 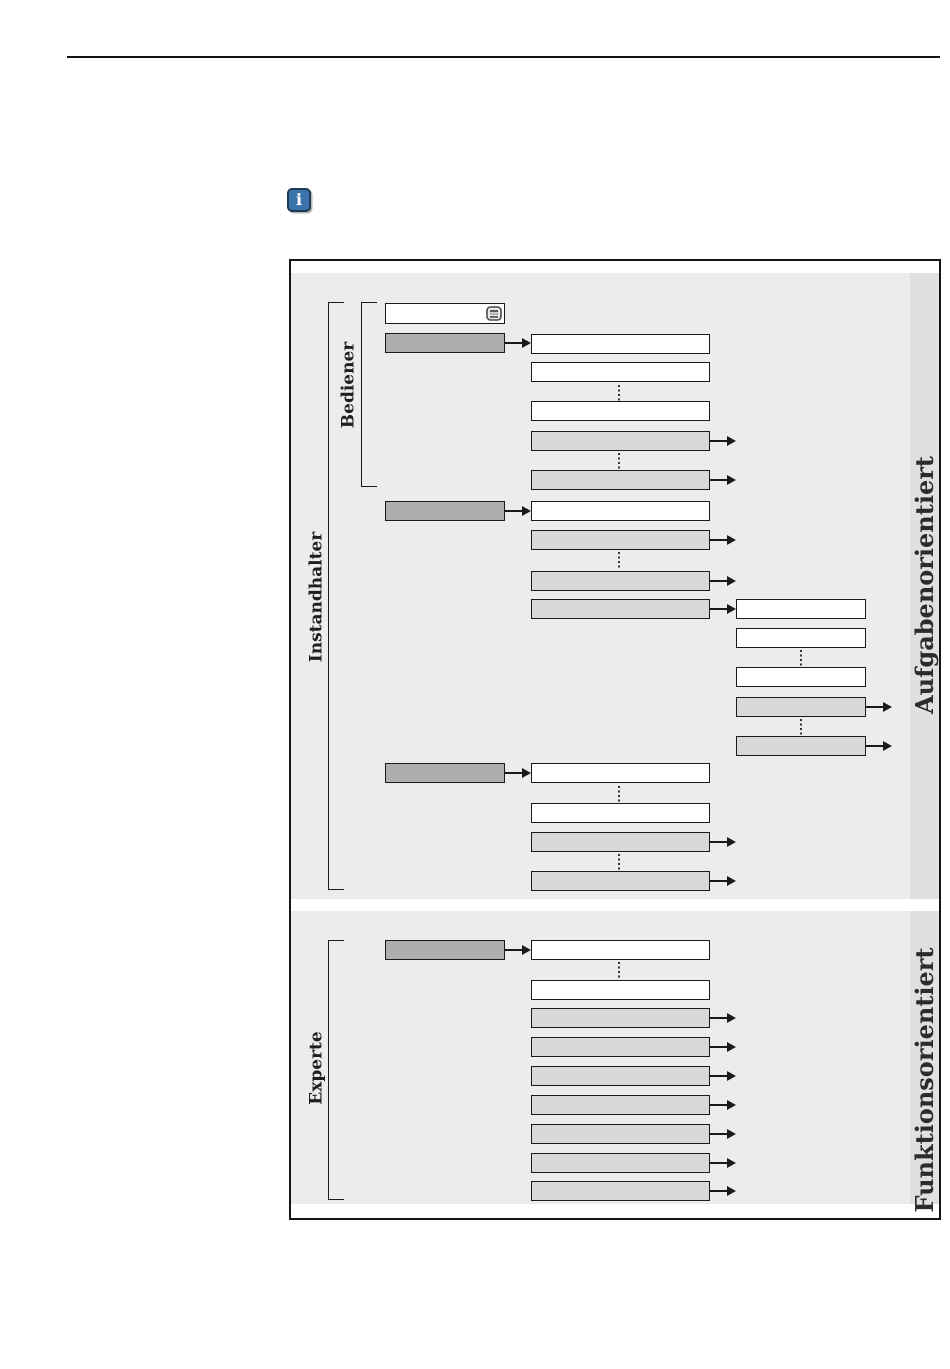 What do you see at coordinates (445, 313) in the screenshot?
I see `display-parameter-box` at bounding box center [445, 313].